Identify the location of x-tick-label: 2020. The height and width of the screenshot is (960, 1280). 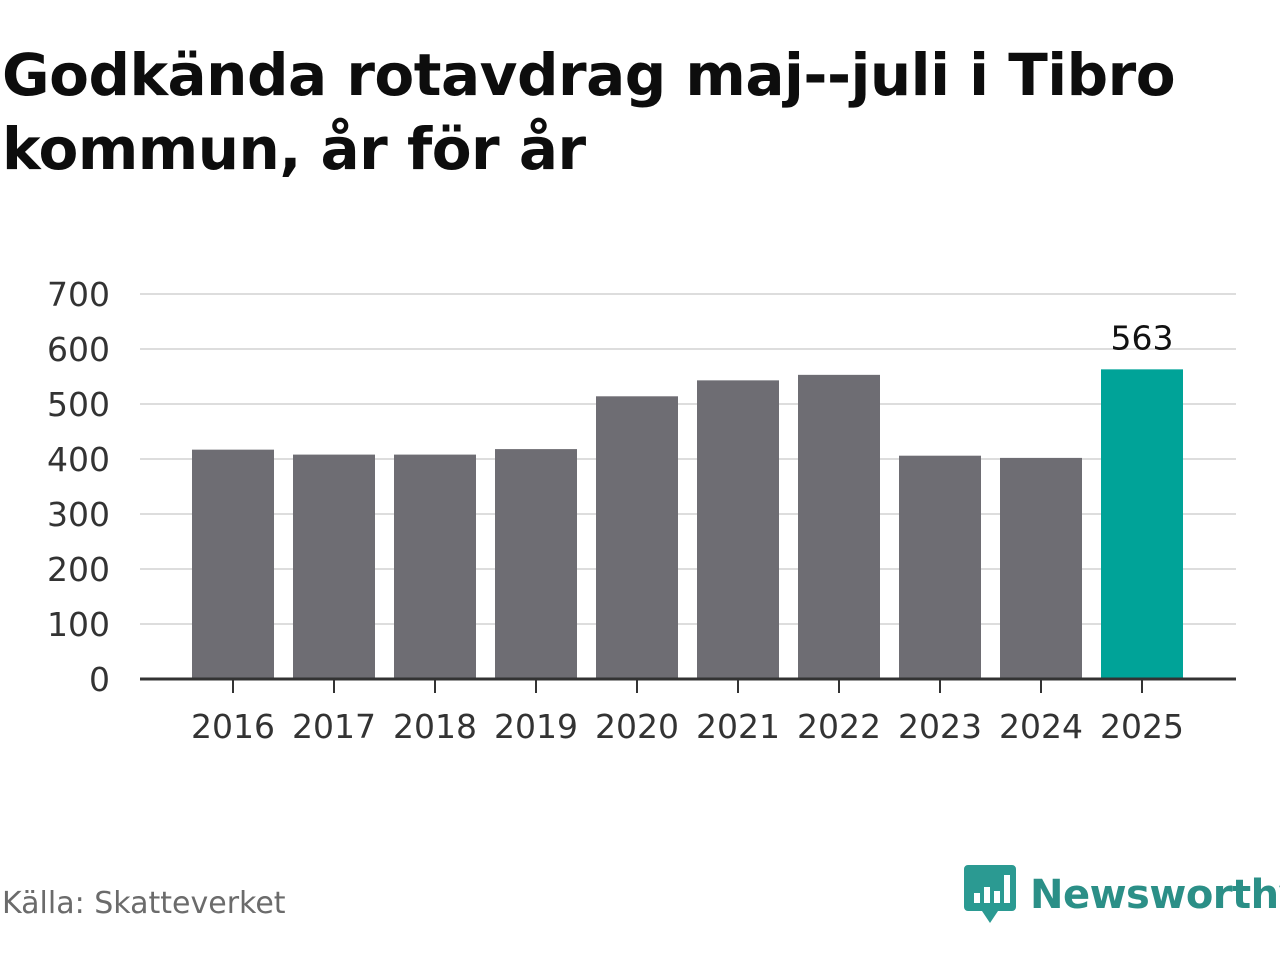
(637, 726).